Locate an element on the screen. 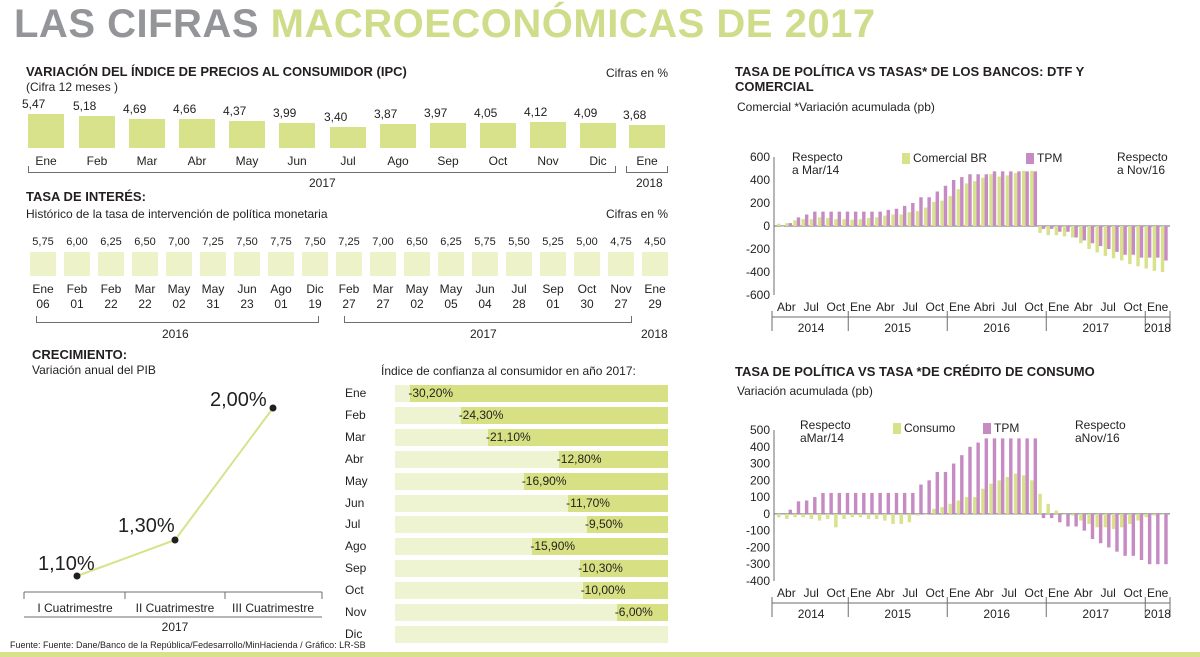 This screenshot has width=1200, height=657. tasa-month-label: Nov is located at coordinates (621, 289).